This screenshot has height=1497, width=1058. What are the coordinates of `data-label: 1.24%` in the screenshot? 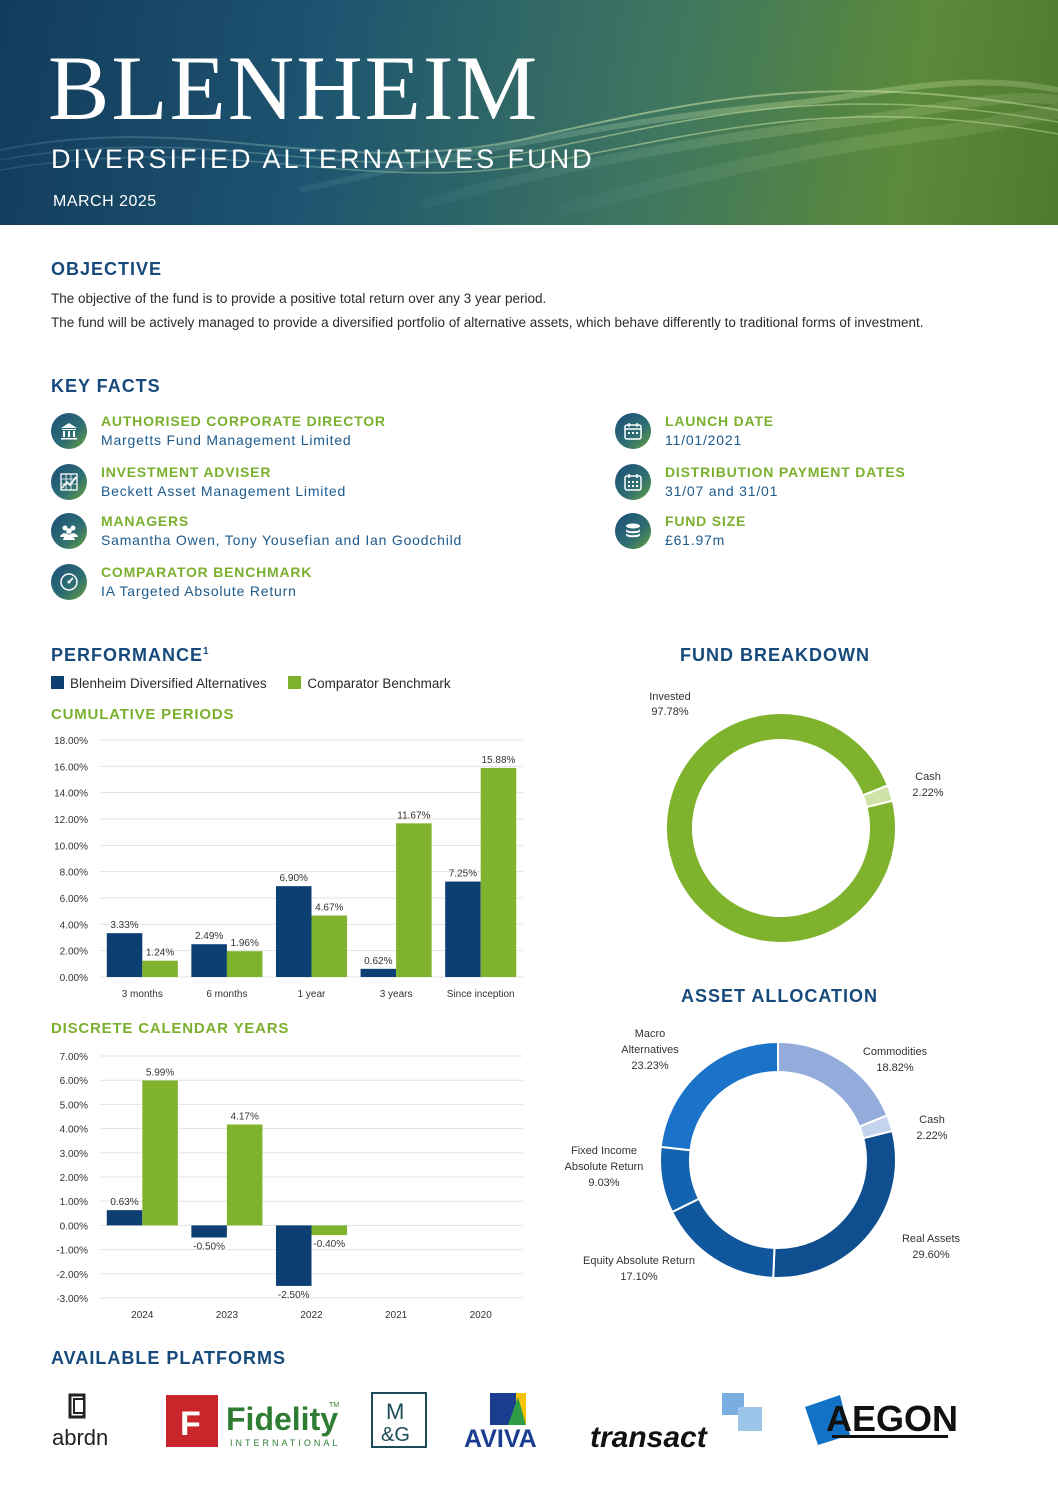 It's located at (160, 953).